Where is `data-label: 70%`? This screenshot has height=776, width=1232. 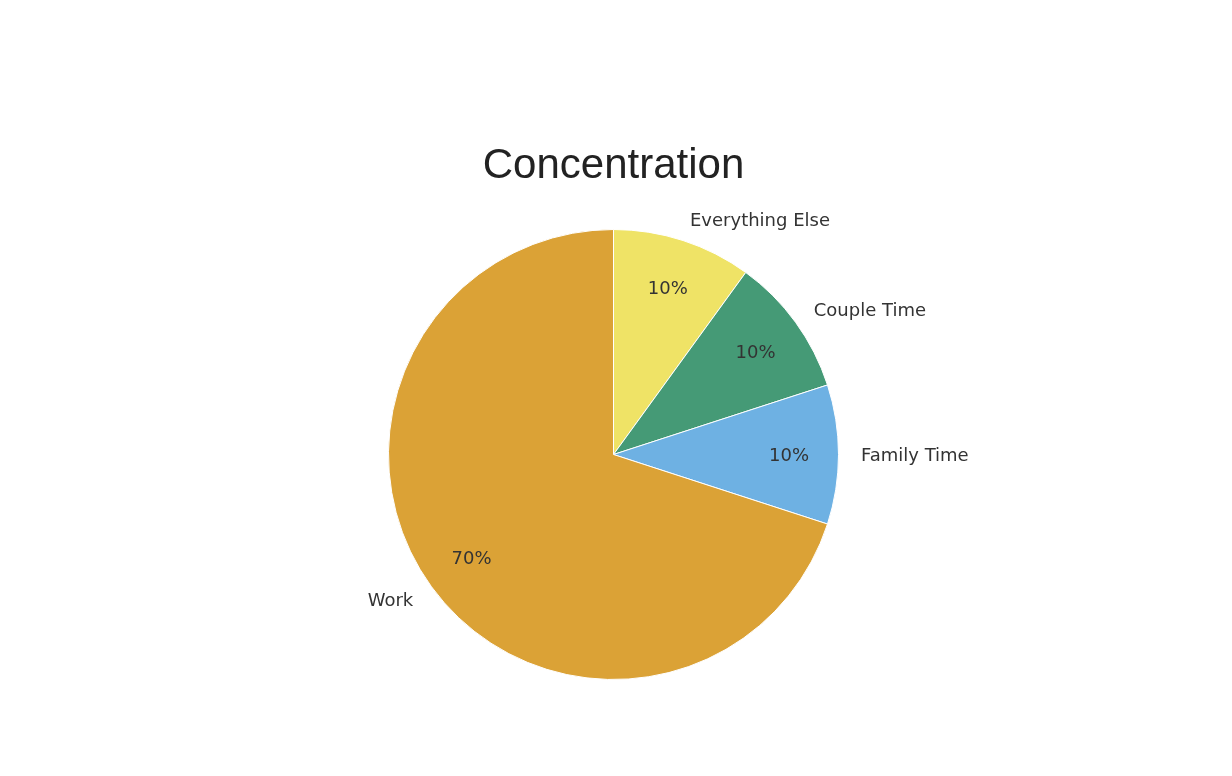
data-label: 70% is located at coordinates (471, 558).